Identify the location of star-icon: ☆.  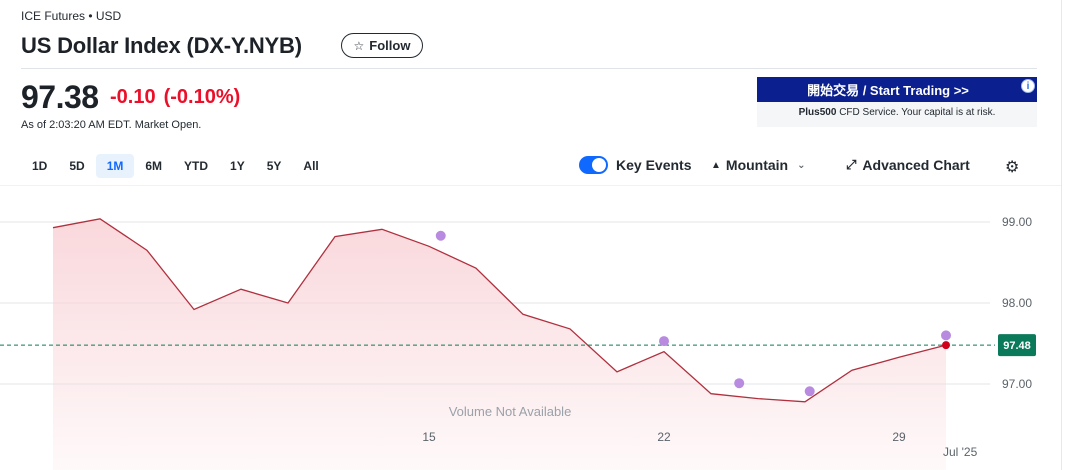
(359, 45).